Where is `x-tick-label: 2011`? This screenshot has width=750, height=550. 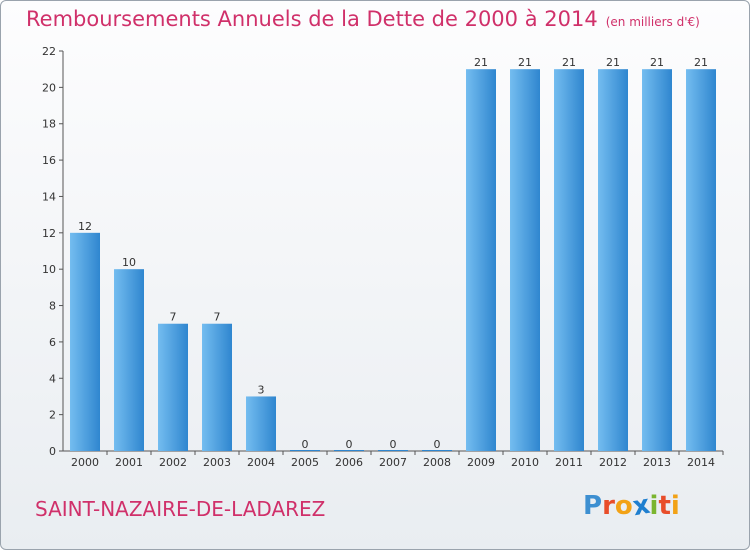 x-tick-label: 2011 is located at coordinates (569, 462).